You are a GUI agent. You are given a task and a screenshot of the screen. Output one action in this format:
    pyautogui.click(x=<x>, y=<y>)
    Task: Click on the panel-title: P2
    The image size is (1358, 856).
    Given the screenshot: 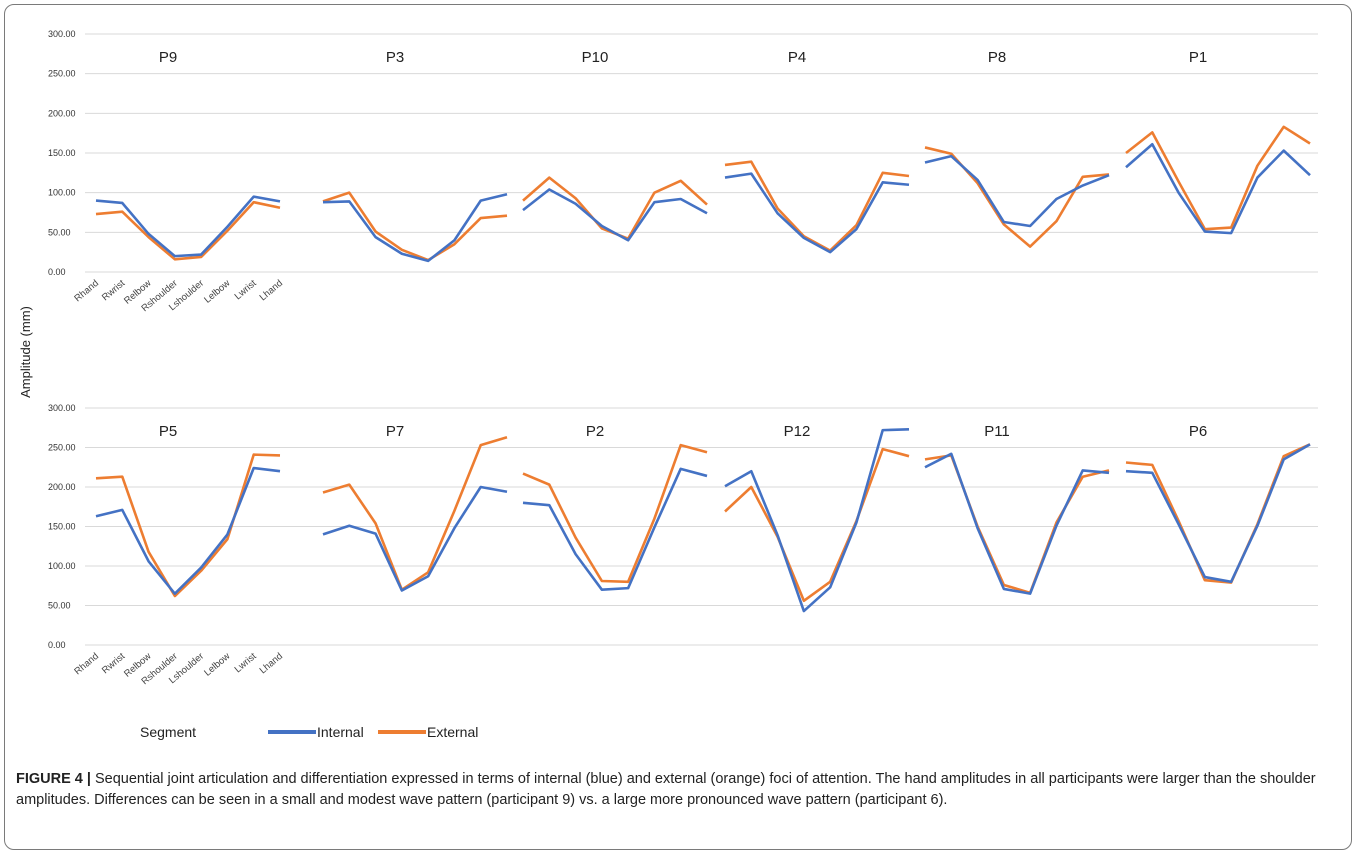 What is the action you would take?
    pyautogui.click(x=595, y=431)
    